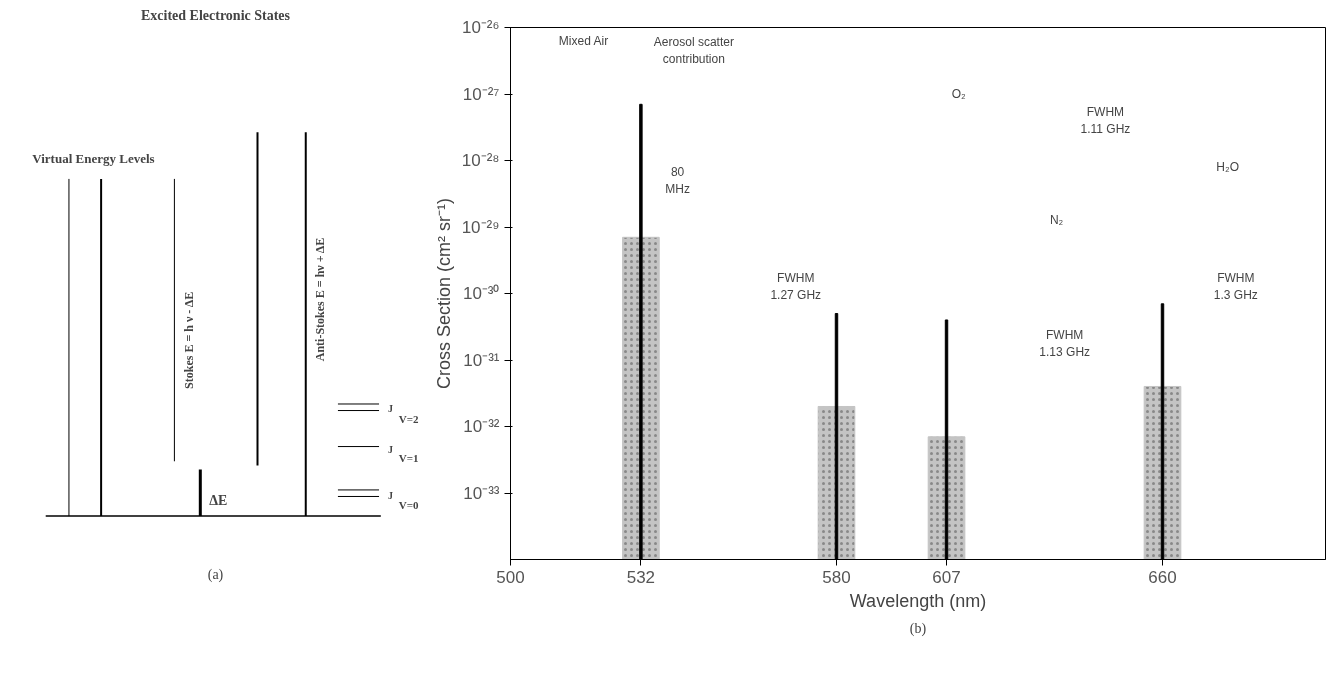 The height and width of the screenshot is (700, 1340). What do you see at coordinates (1162, 577) in the screenshot?
I see `x-tick-label: 660` at bounding box center [1162, 577].